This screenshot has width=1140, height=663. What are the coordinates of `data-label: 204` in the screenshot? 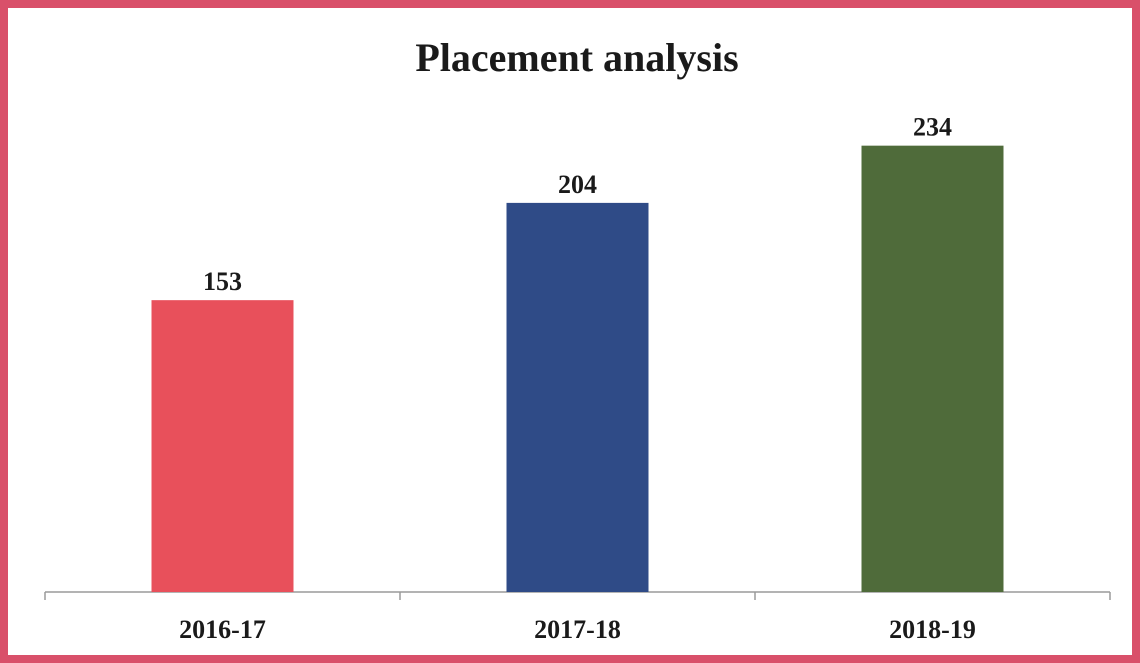 It's located at (577, 184).